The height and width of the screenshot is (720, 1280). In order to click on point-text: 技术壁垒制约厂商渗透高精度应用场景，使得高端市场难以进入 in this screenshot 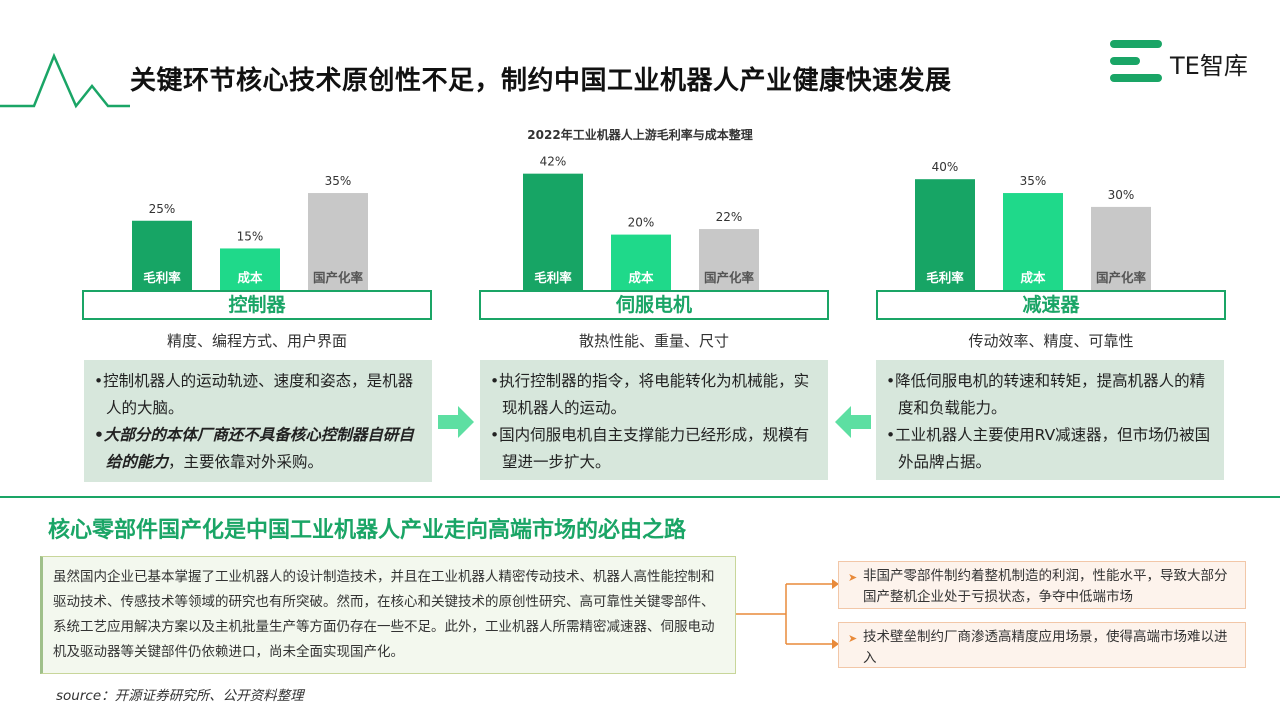, I will do `click(1045, 647)`.